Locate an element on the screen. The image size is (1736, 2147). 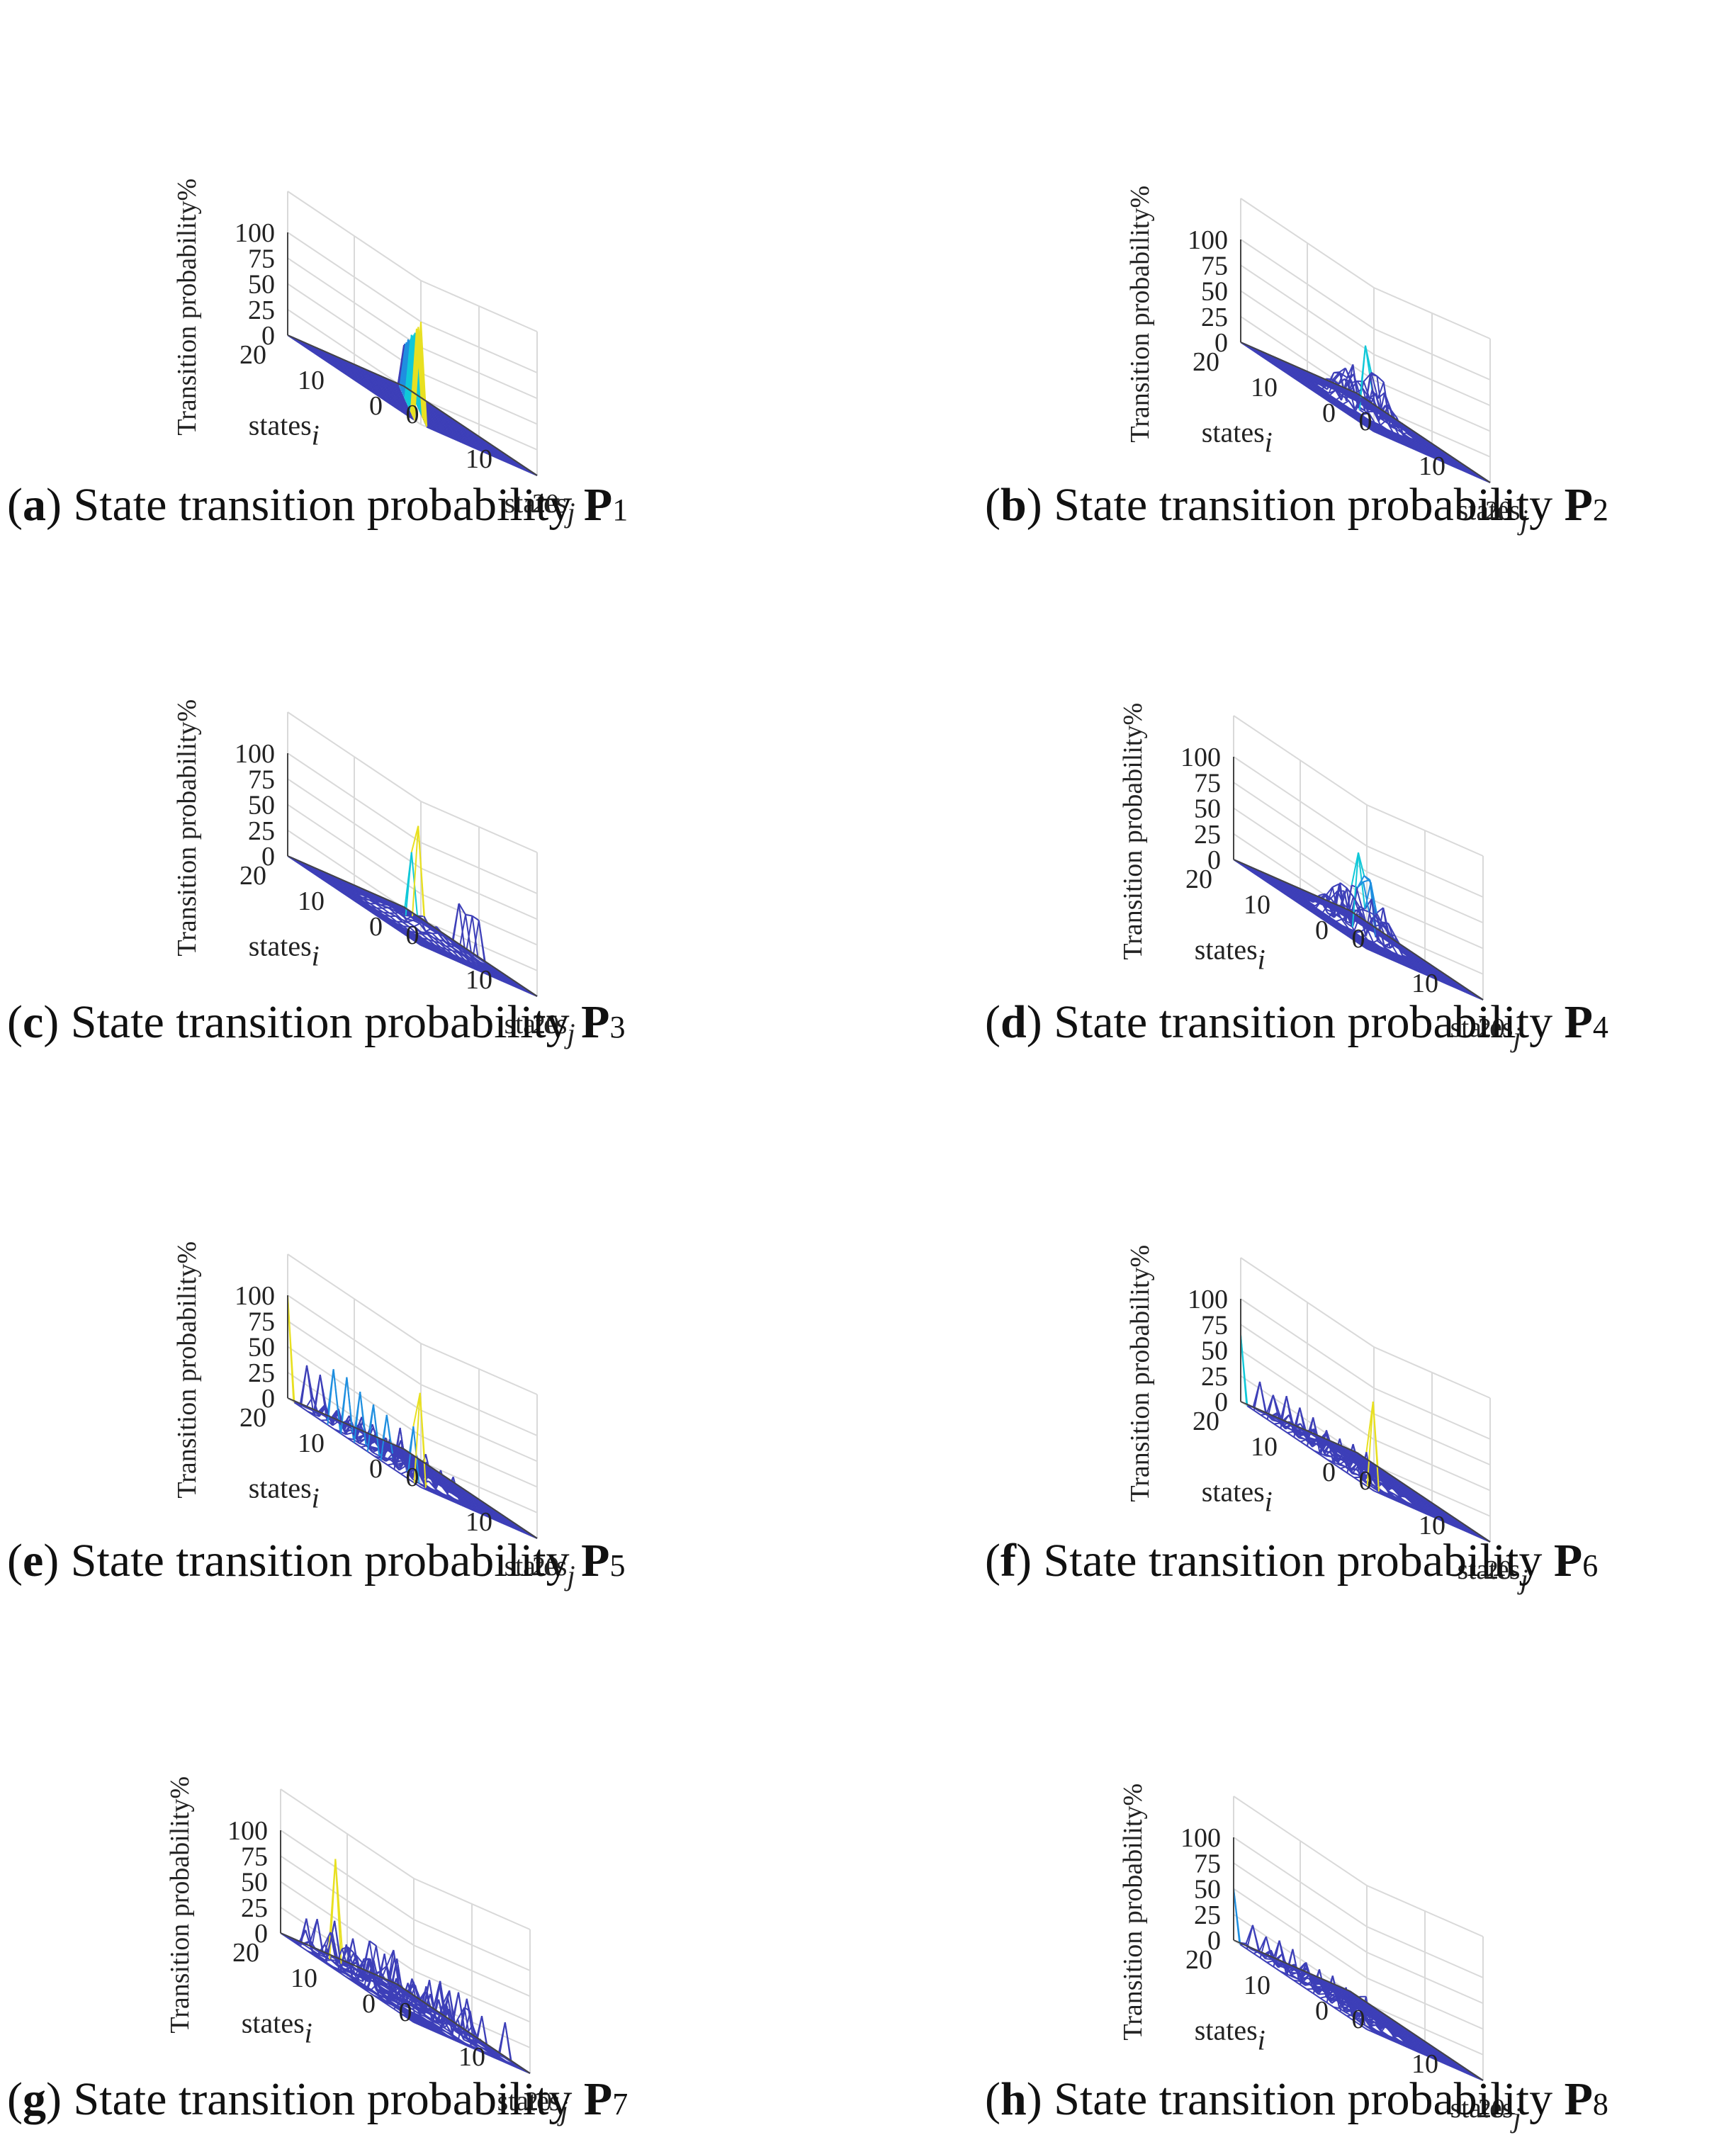
grid-a is located at coordinates (413, 333).